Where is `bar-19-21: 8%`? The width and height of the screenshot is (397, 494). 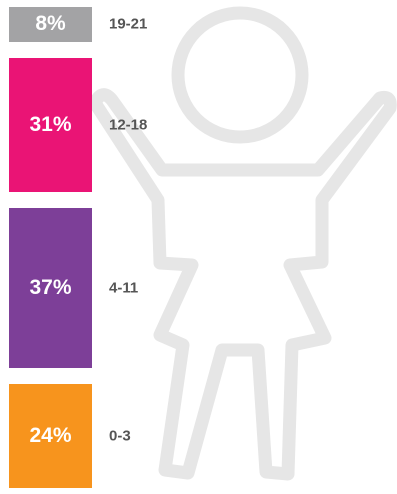
bar-19-21: 8% is located at coordinates (50, 24).